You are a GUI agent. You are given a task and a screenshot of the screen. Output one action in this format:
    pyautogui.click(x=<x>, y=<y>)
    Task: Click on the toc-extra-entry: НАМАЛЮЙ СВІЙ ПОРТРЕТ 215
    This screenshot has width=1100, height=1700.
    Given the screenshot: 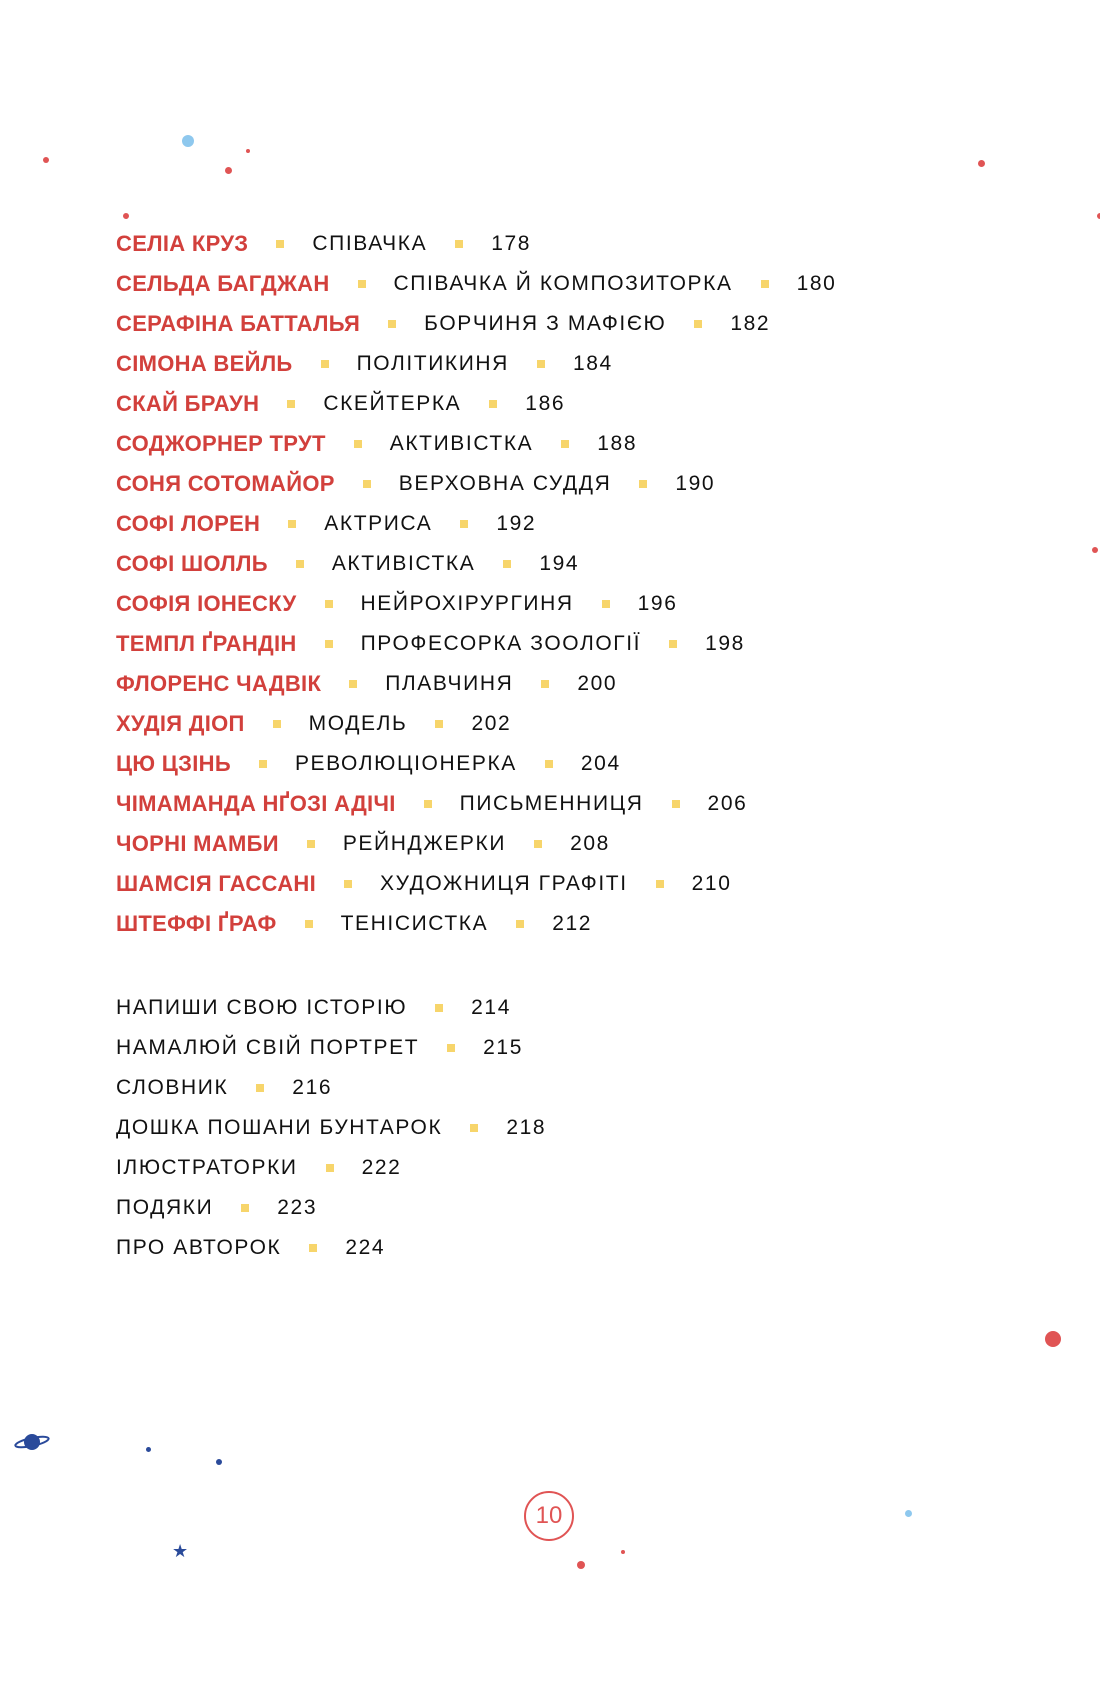 What is the action you would take?
    pyautogui.click(x=331, y=1048)
    